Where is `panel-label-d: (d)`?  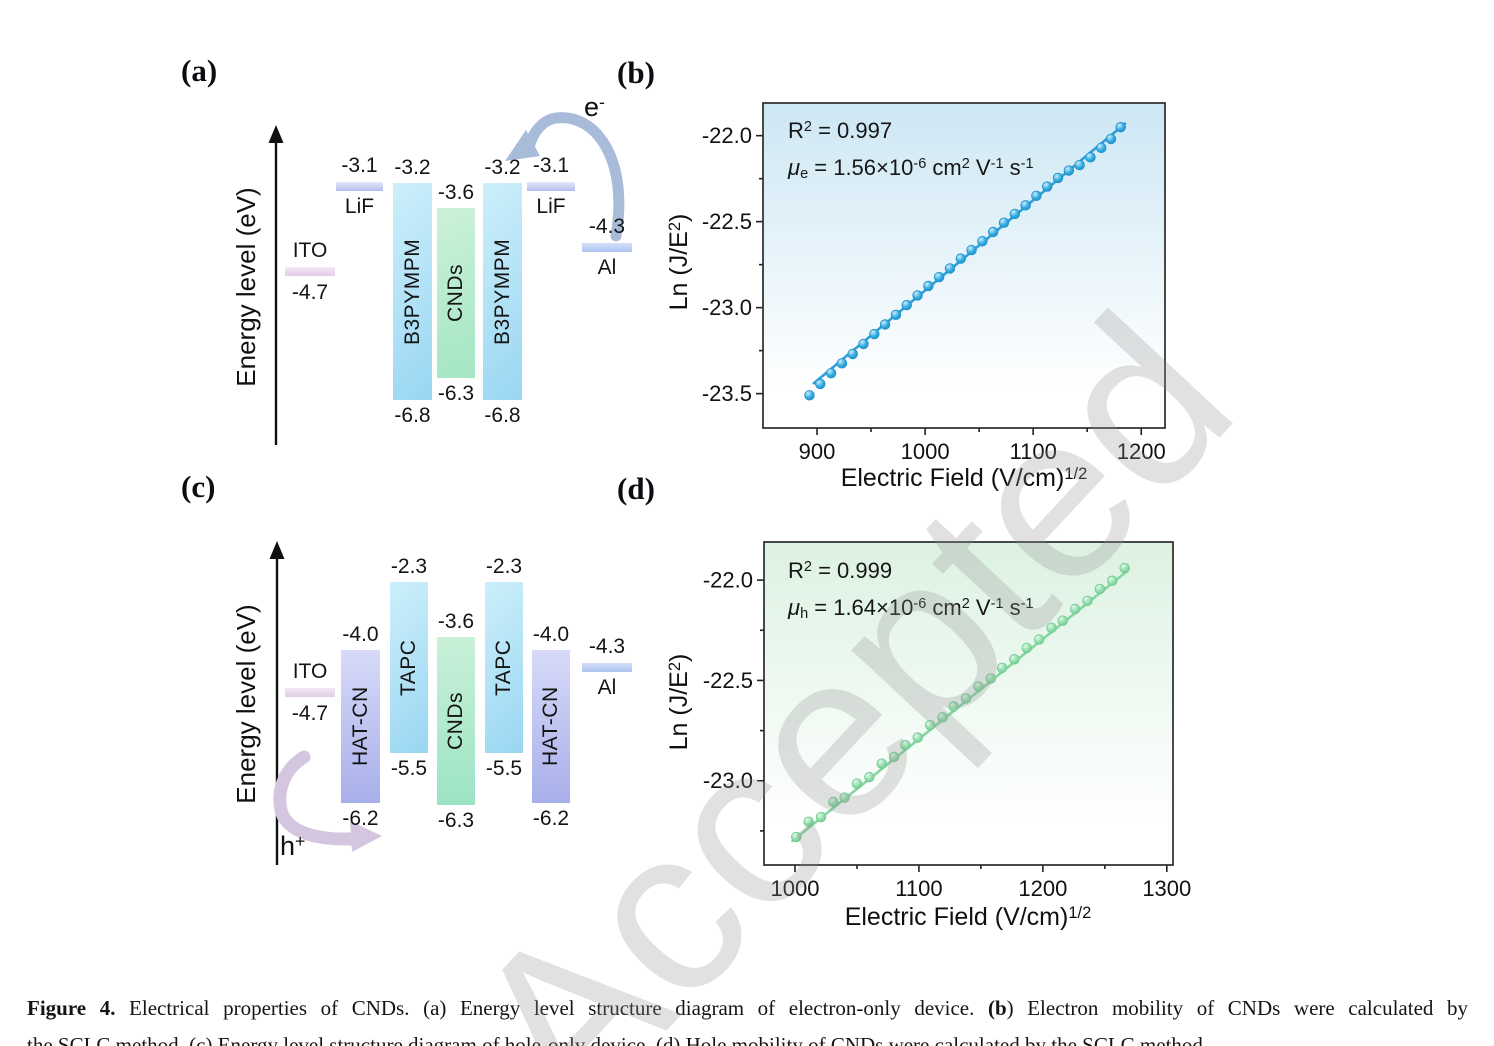
panel-label-d: (d) is located at coordinates (636, 488).